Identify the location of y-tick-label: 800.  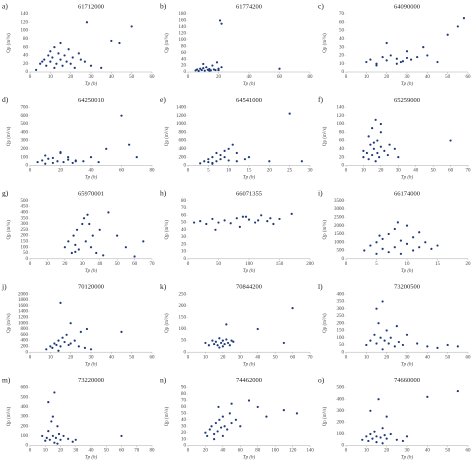
(183, 132).